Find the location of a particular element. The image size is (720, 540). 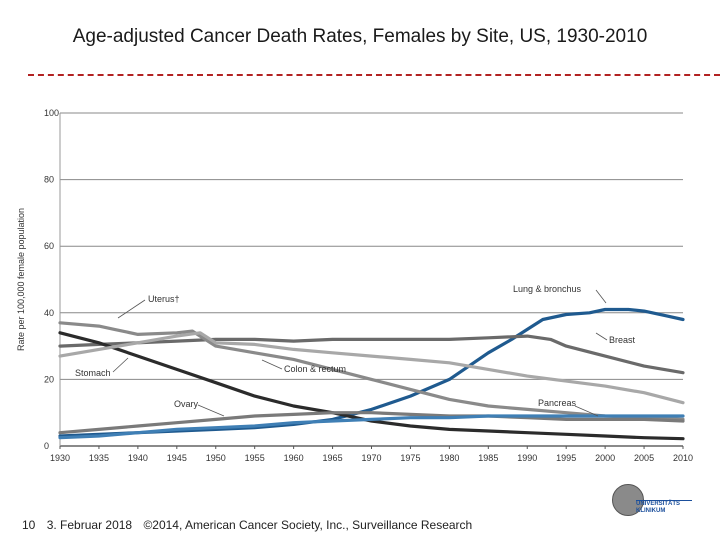

y-tick-label: 60 is located at coordinates (49, 246).